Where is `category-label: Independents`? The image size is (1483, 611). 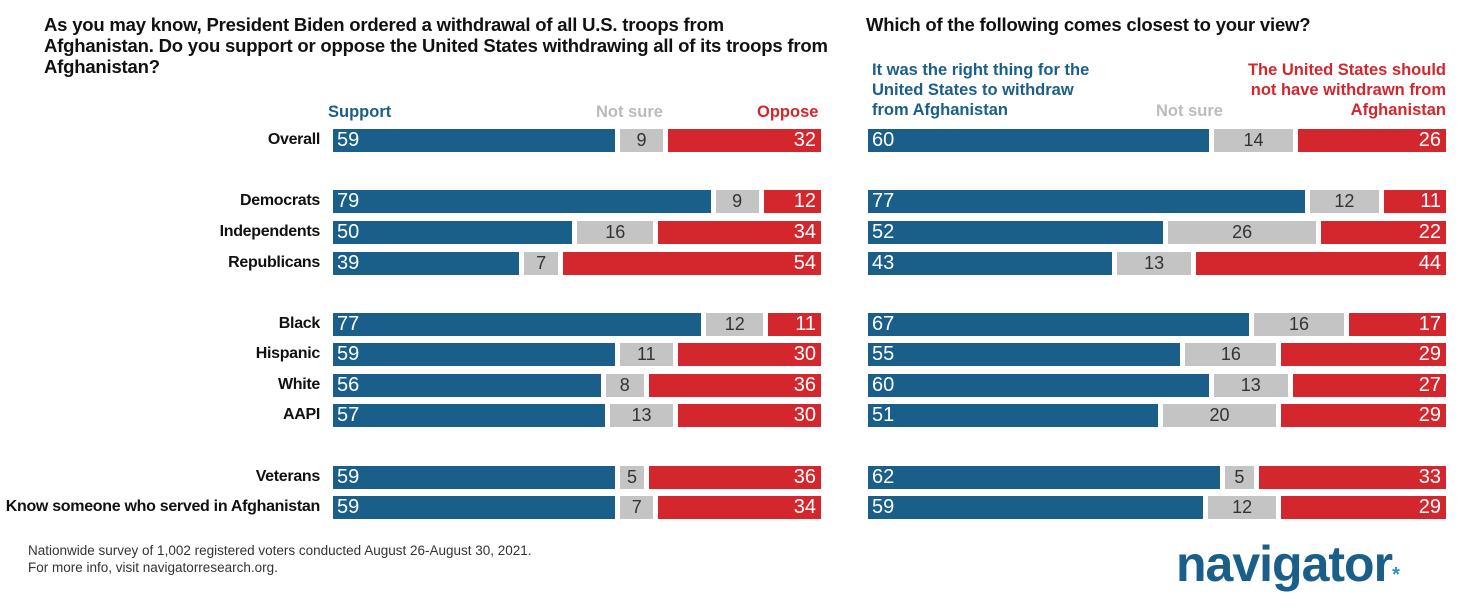
category-label: Independents is located at coordinates (270, 231).